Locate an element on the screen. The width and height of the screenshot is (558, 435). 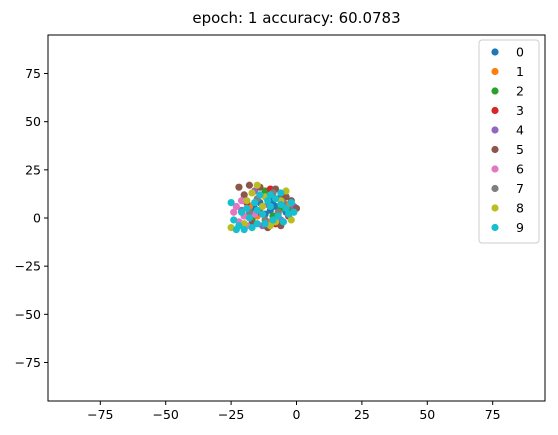
y-tick-label: −75 is located at coordinates (28, 362).